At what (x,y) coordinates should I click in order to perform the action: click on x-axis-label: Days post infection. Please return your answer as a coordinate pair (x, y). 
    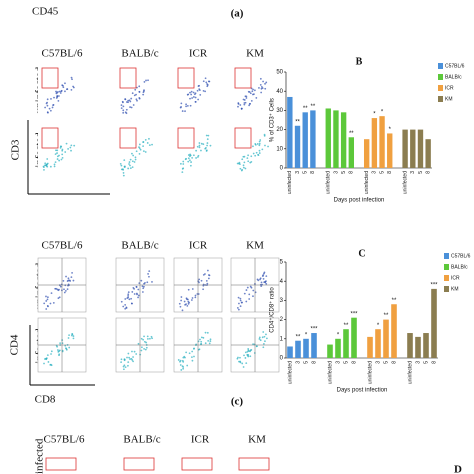
    Looking at the image, I should click on (362, 391).